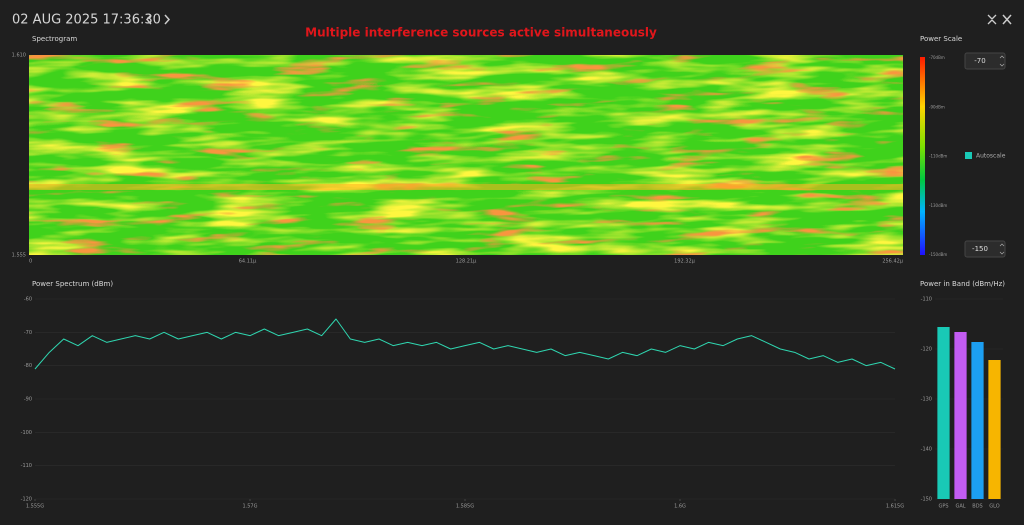  I want to click on x-tick-label: 1.585G, so click(465, 507).